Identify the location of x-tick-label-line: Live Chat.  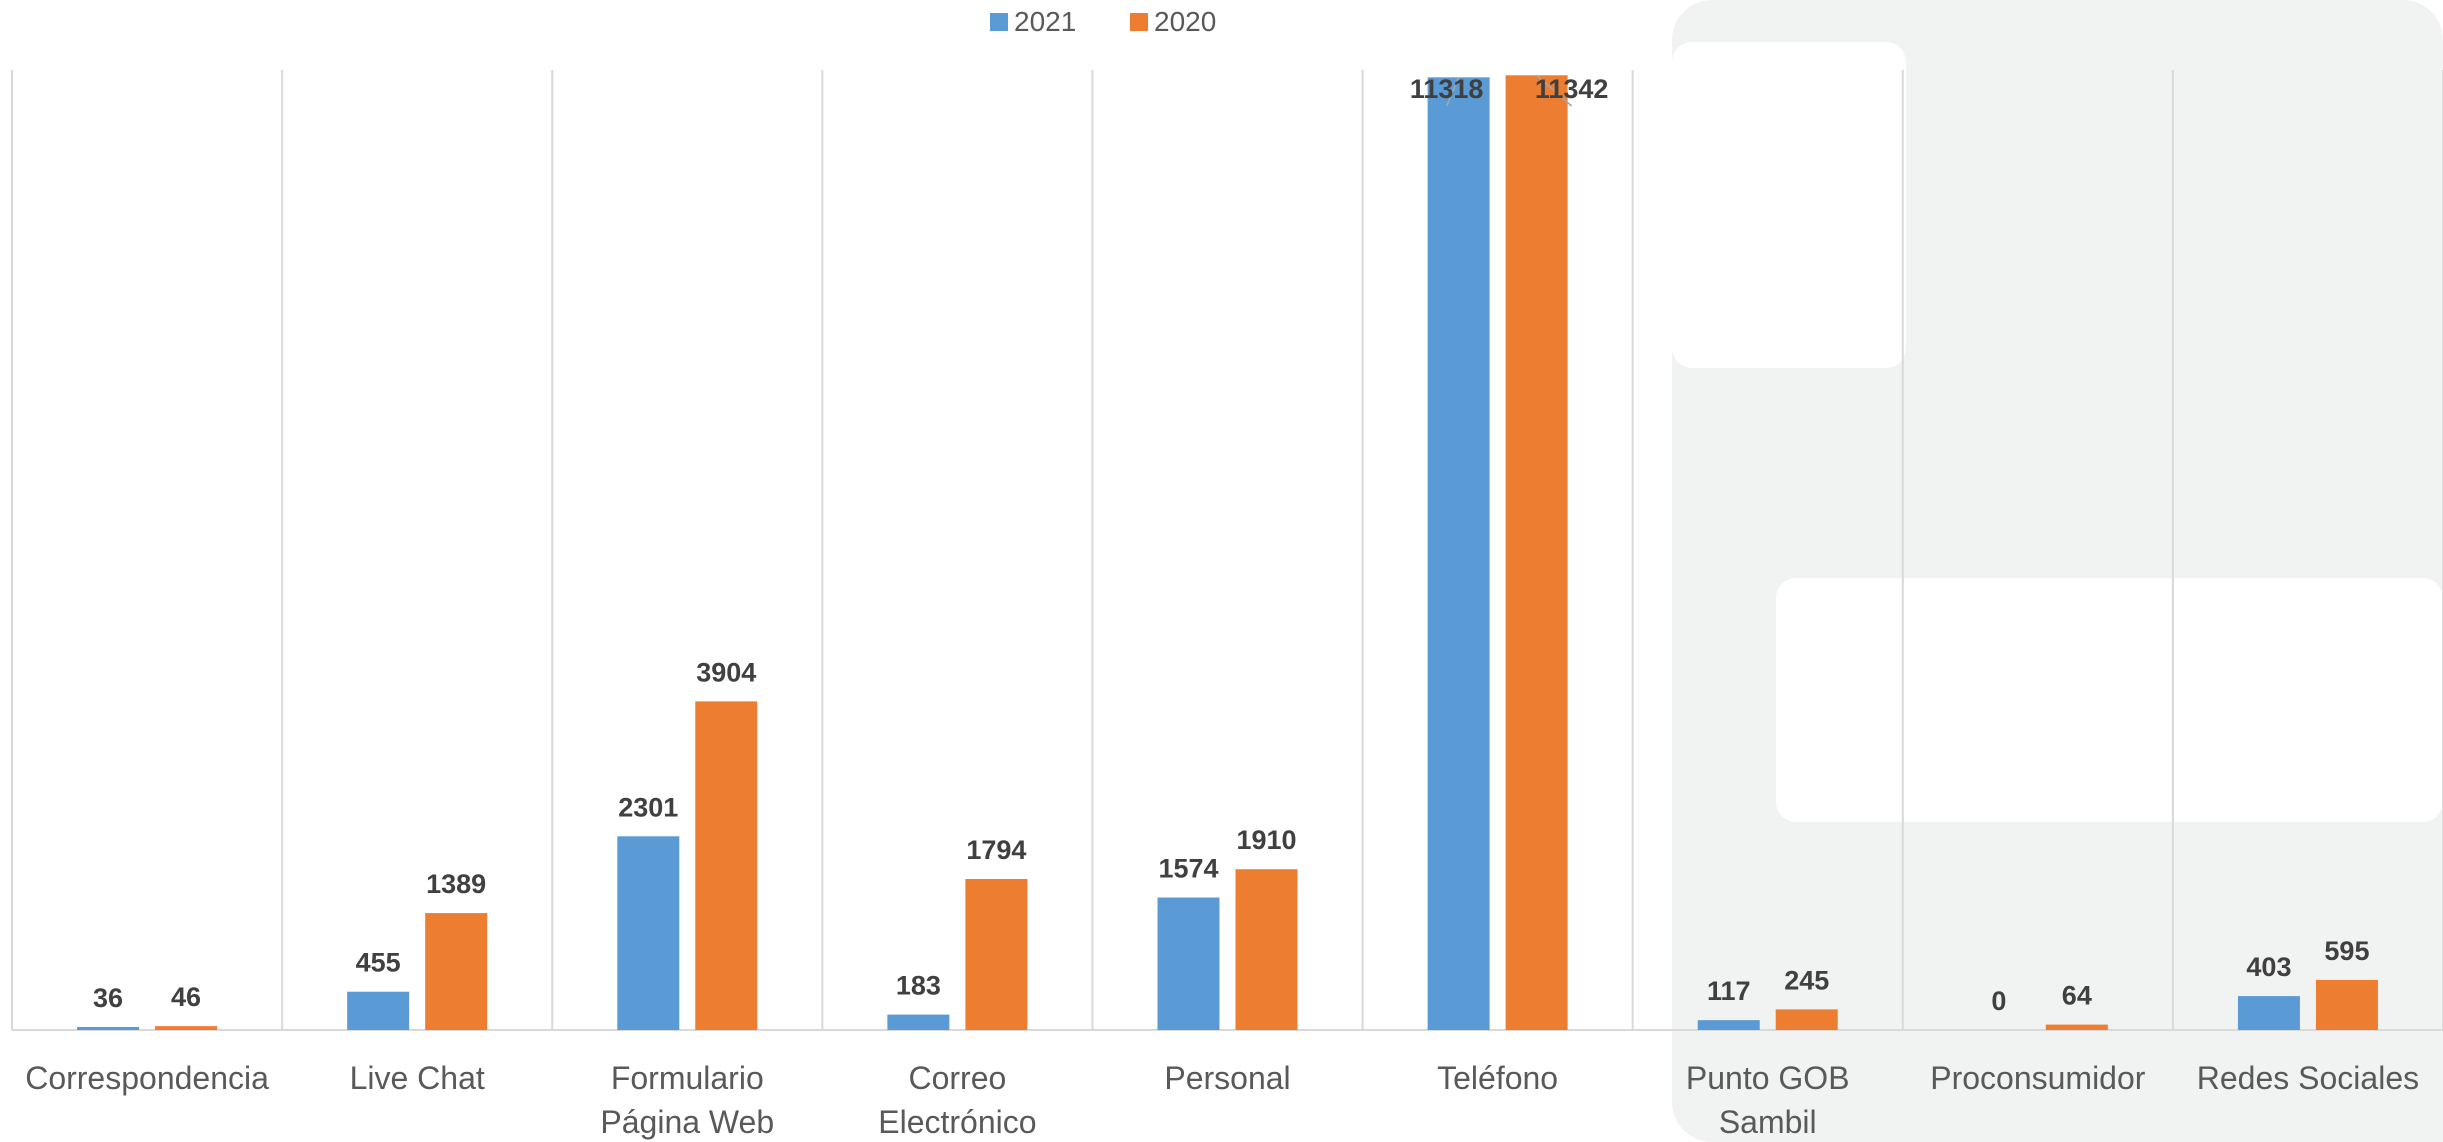
(417, 1078).